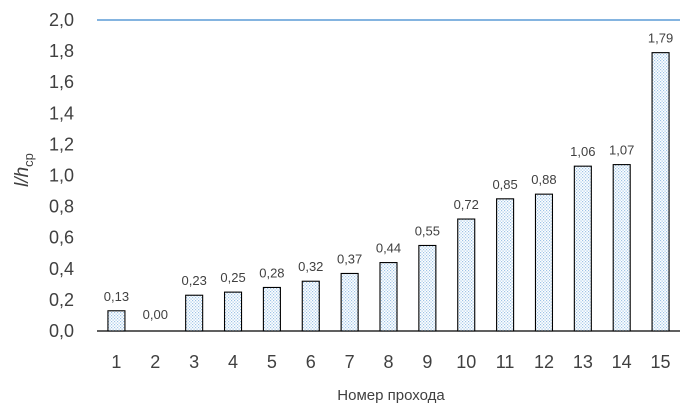 Image resolution: width=683 pixels, height=408 pixels. I want to click on y-axis-tick-labels: 0,0 0,2 0,4 0,6 0,8 1,0 1,2 1,4 1,6 1,8 2,0, so click(61, 175).